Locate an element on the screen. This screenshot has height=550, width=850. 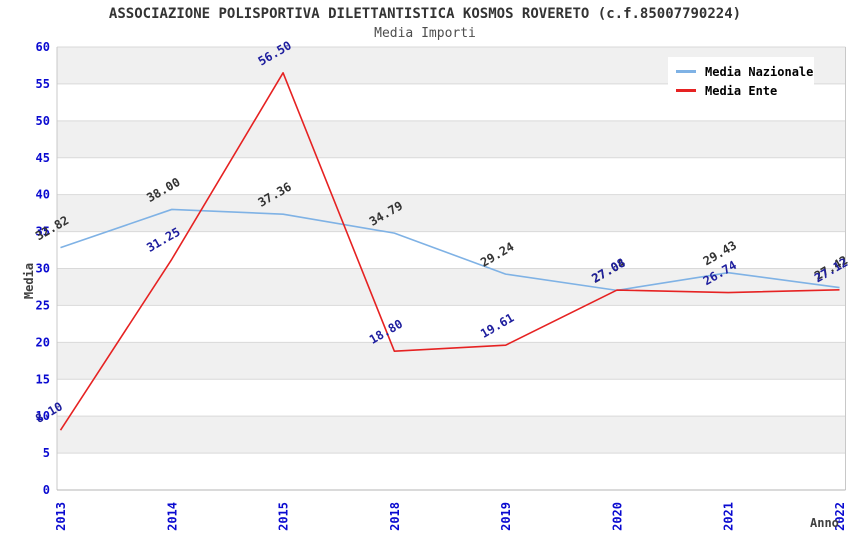
x-tick-label: 2018 is located at coordinates (395, 516).